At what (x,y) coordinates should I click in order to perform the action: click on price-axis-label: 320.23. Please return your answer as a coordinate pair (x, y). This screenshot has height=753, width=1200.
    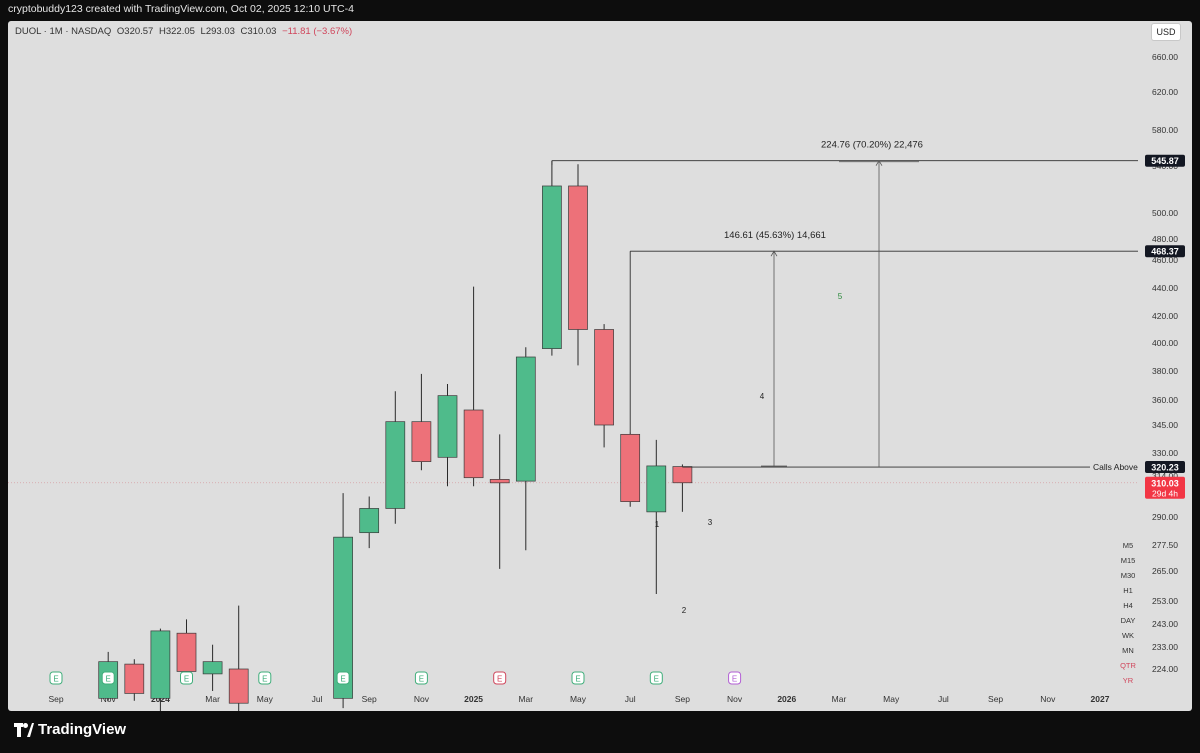
    Looking at the image, I should click on (1165, 468).